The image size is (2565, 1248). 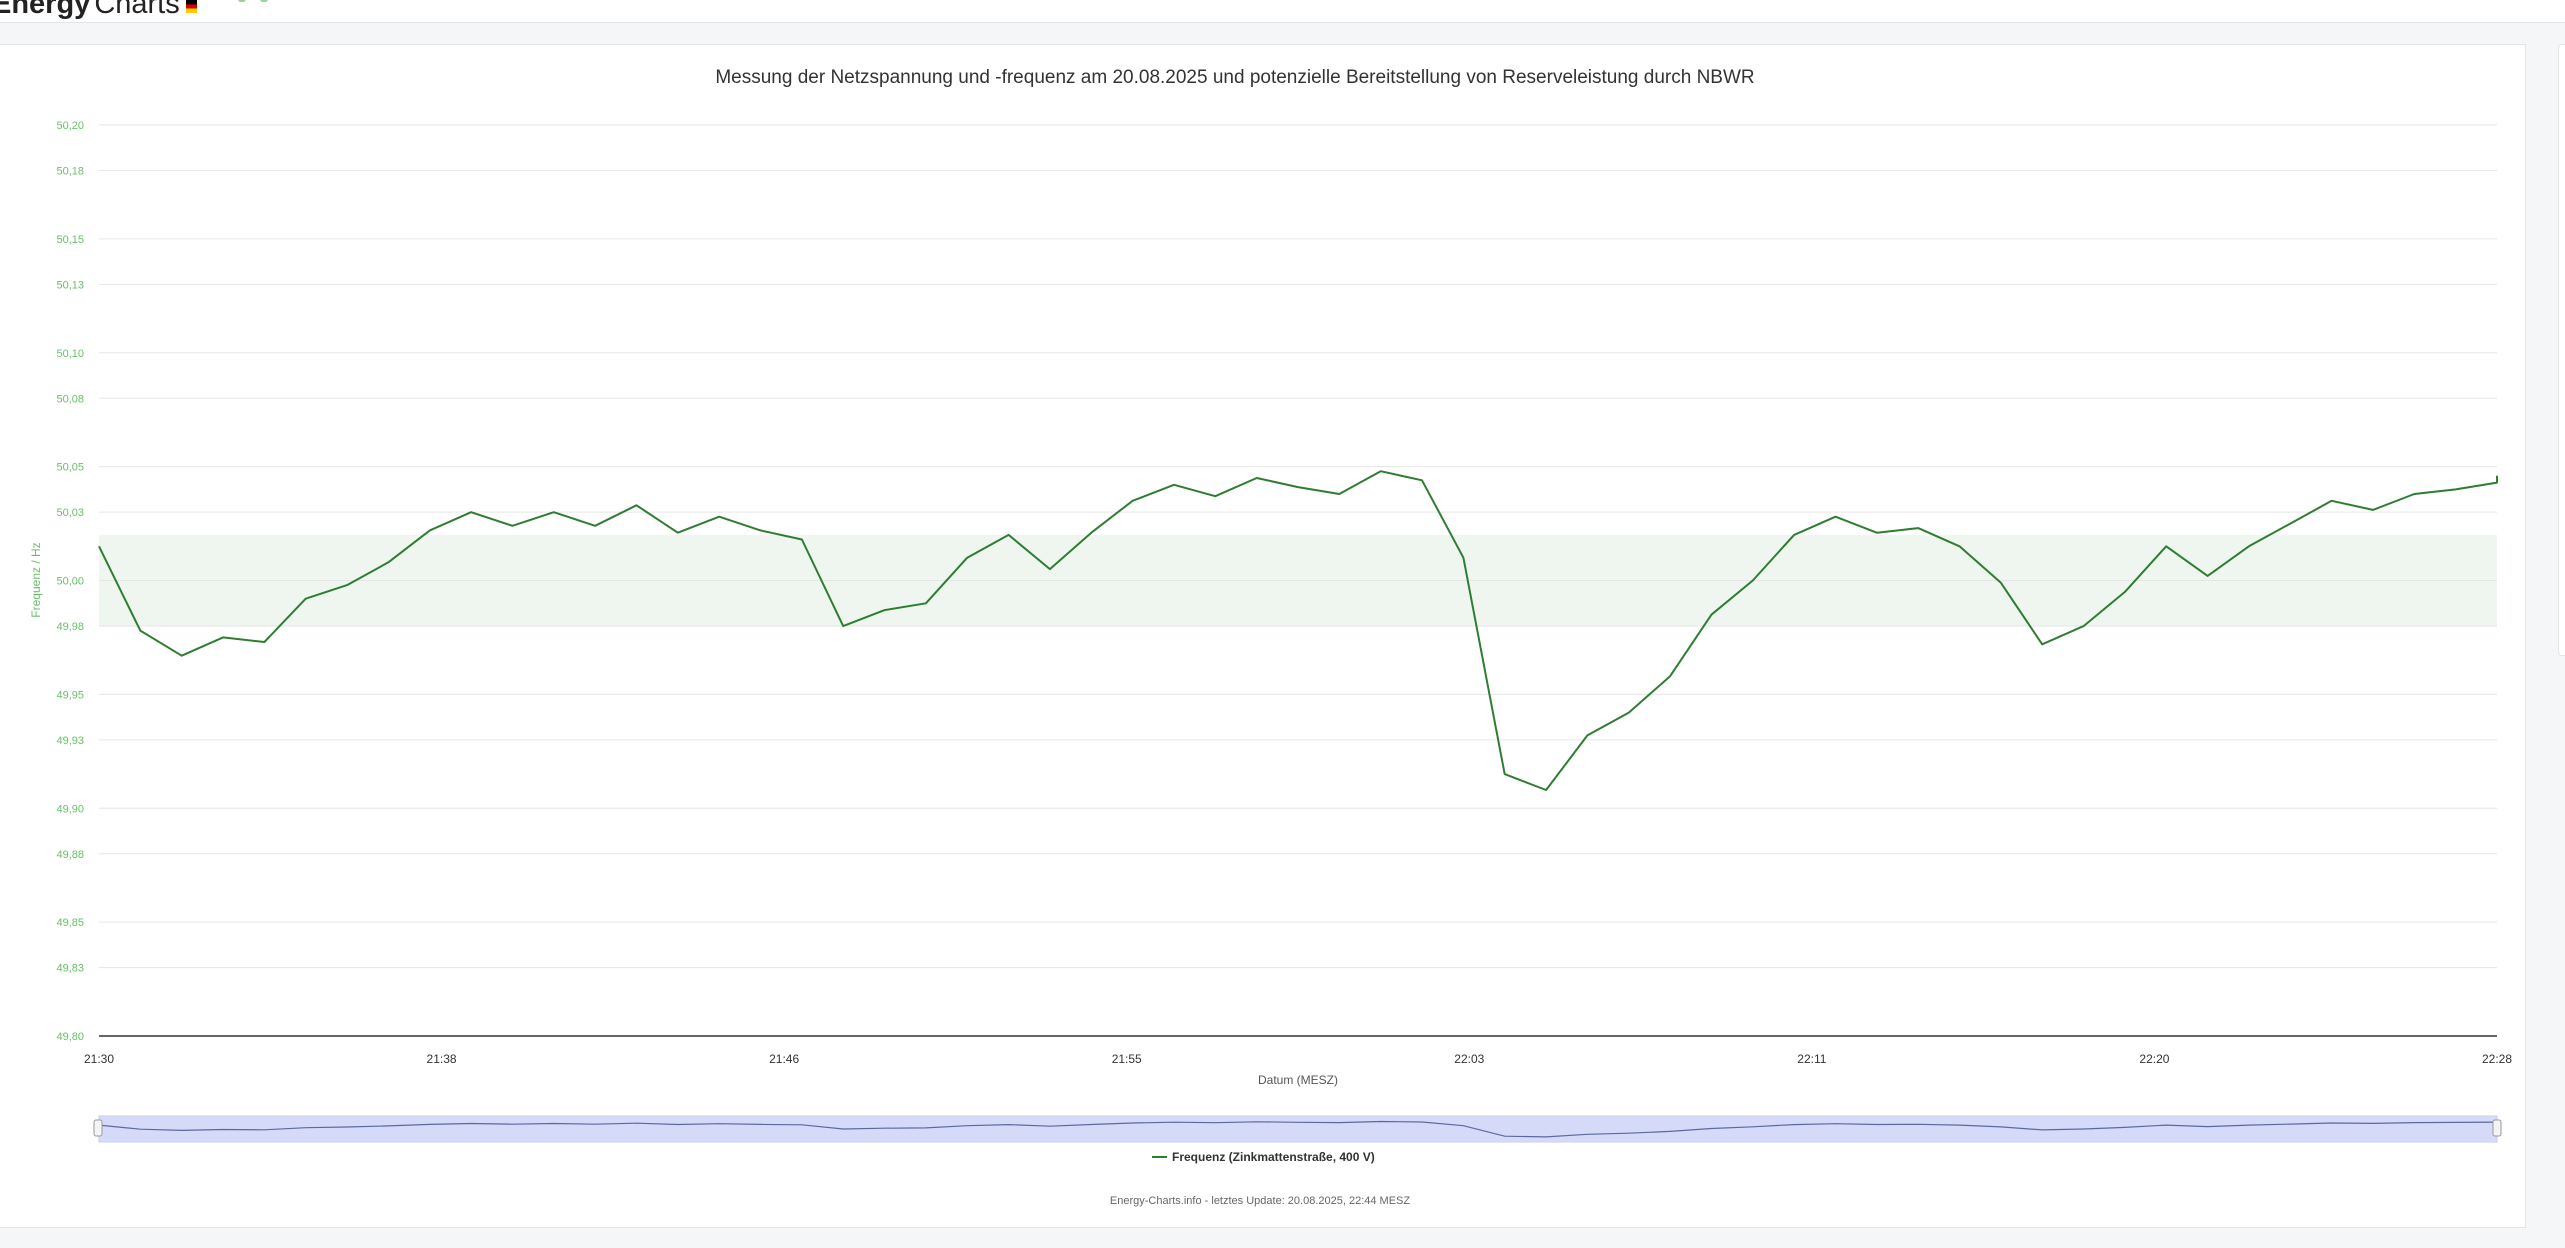 What do you see at coordinates (1273, 1157) in the screenshot?
I see `legend-label: Frequenz (Zinkmattenstraße, 400 V)` at bounding box center [1273, 1157].